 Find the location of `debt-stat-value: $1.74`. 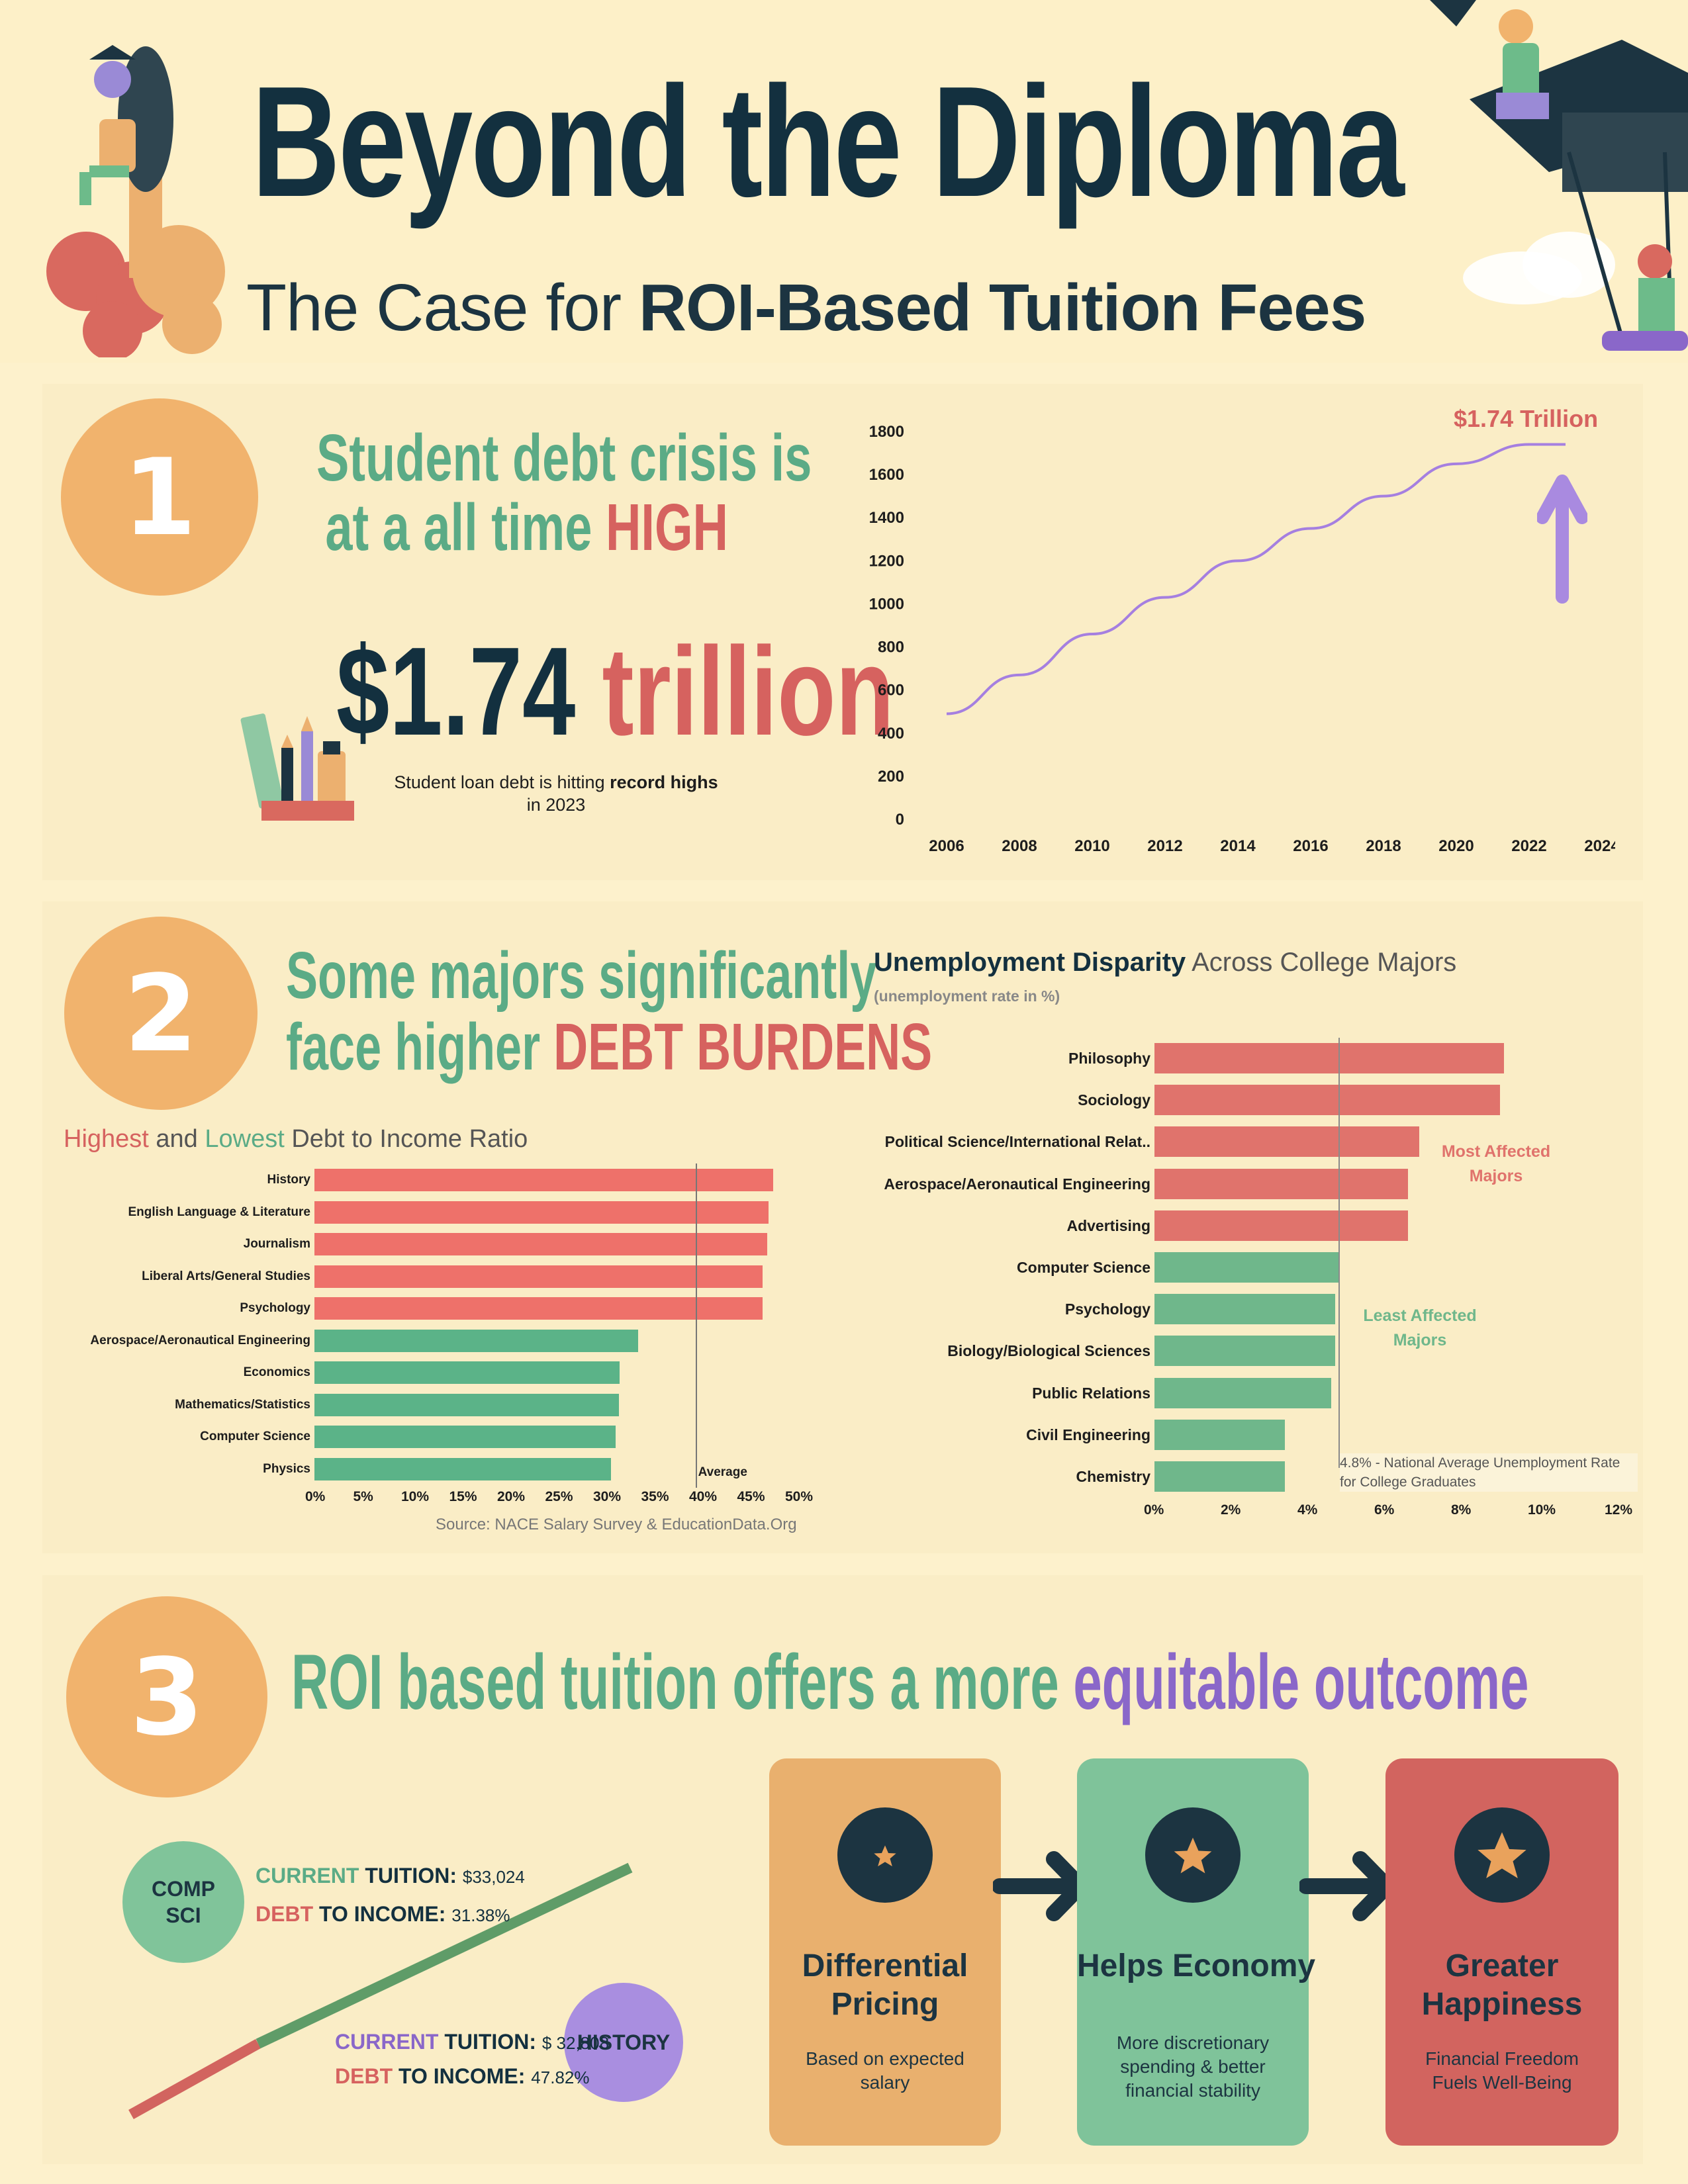

debt-stat-value: $1.74 is located at coordinates (456, 691).